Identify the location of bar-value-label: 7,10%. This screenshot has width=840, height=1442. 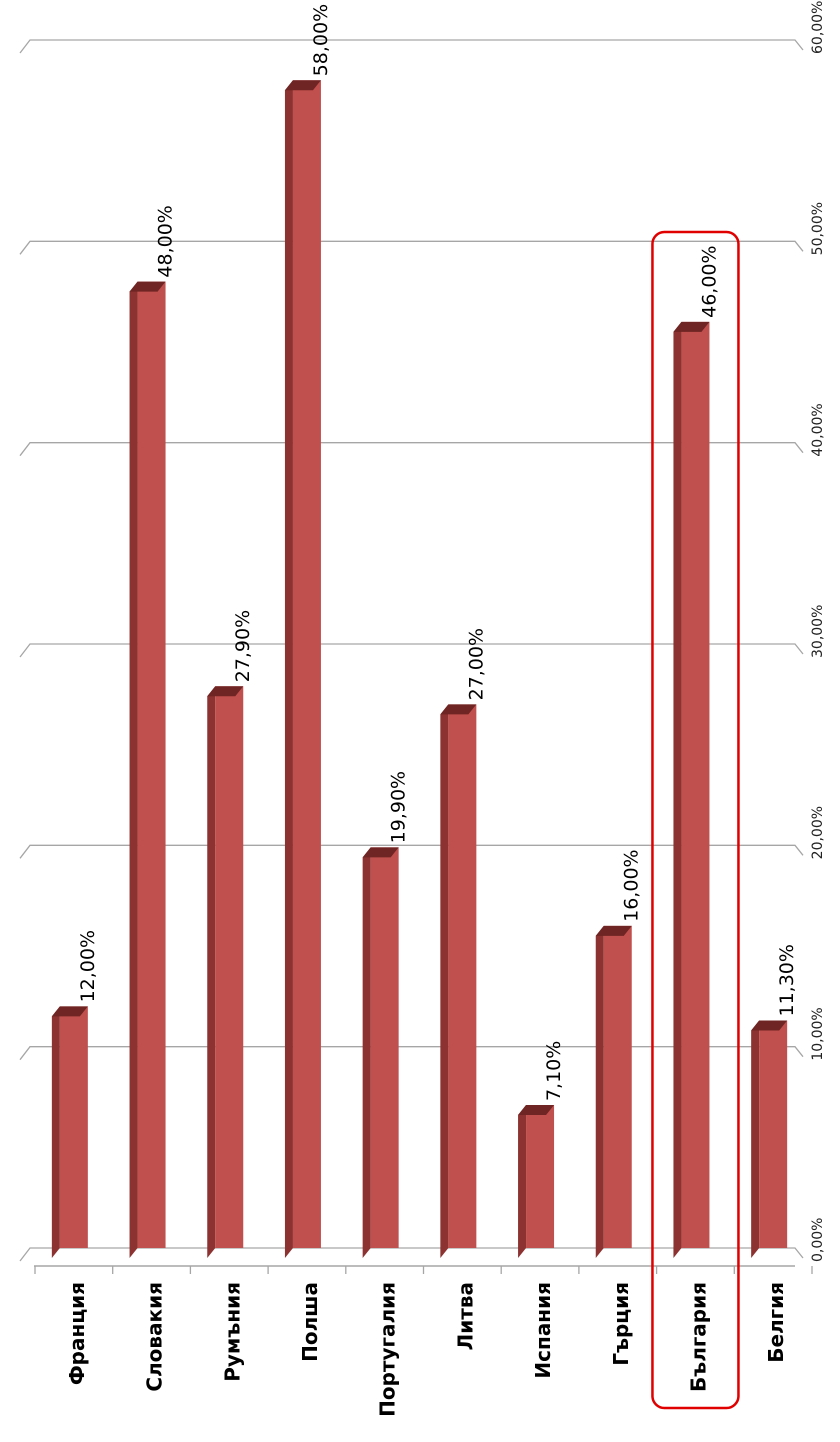
(554, 1071).